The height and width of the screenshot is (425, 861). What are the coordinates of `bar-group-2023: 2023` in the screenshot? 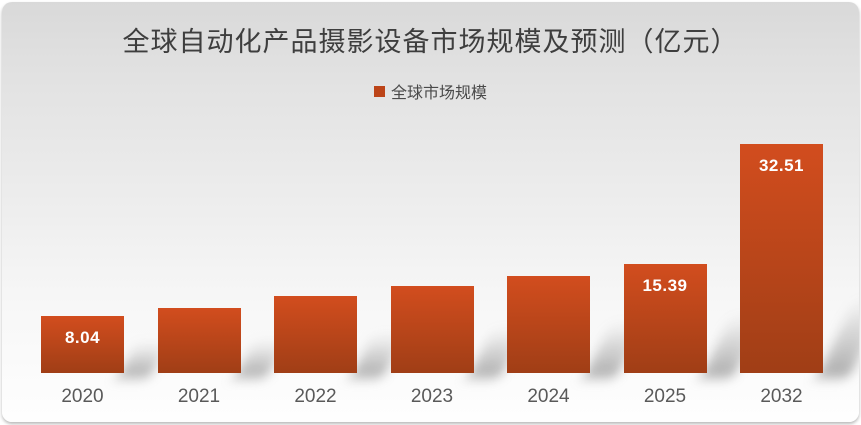 It's located at (456, 354).